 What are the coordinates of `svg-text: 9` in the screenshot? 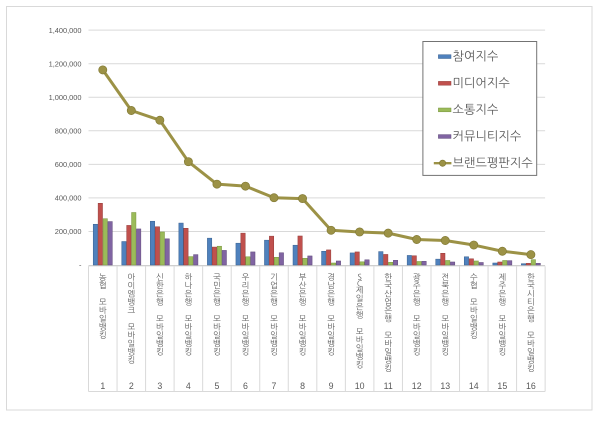 It's located at (331, 386).